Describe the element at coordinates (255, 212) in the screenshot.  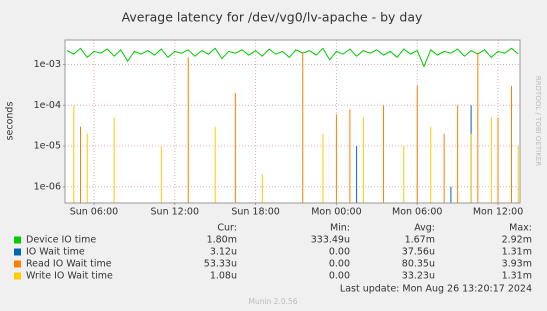
I see `x-tick-label: Sun 18:00` at that location.